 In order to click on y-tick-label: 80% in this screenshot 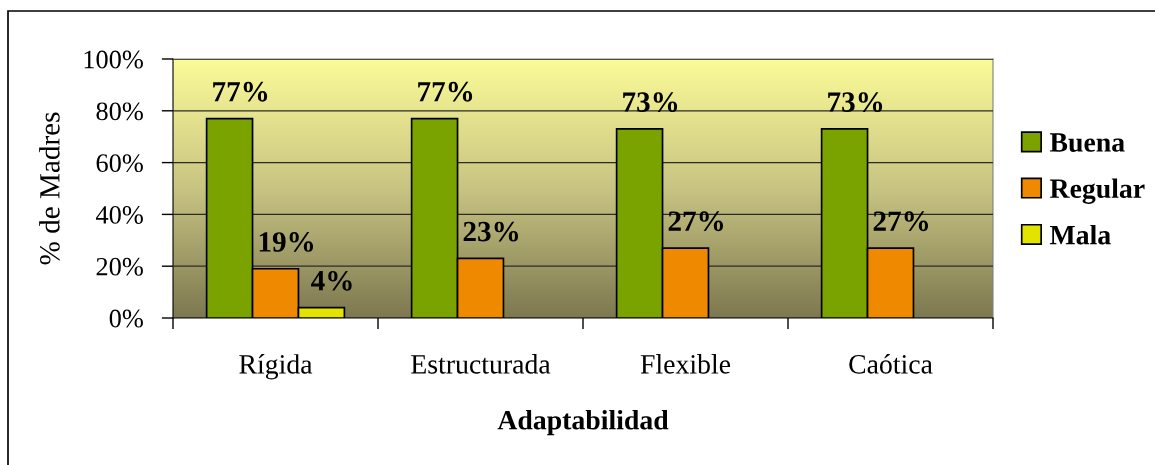, I will do `click(119, 111)`.